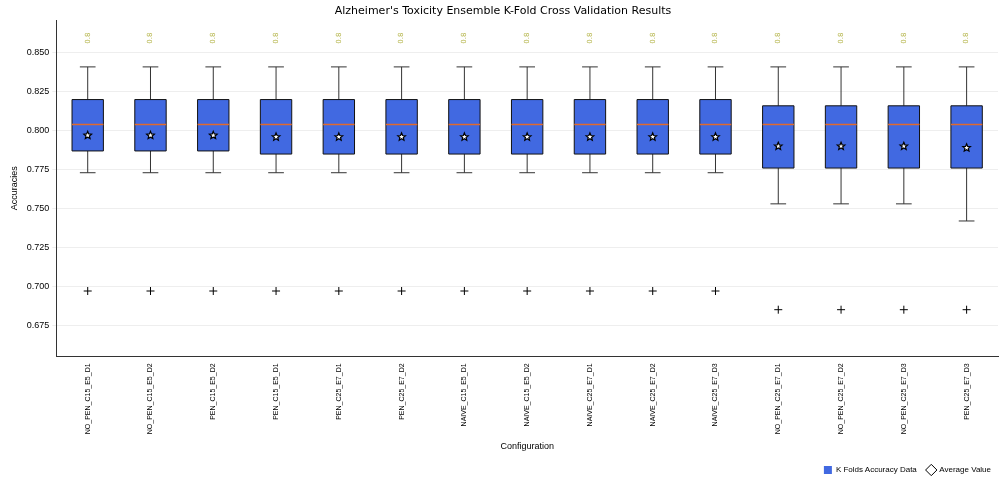 This screenshot has width=1003, height=484. Describe the element at coordinates (38, 246) in the screenshot. I see `y-tick-label: 0.725` at that location.